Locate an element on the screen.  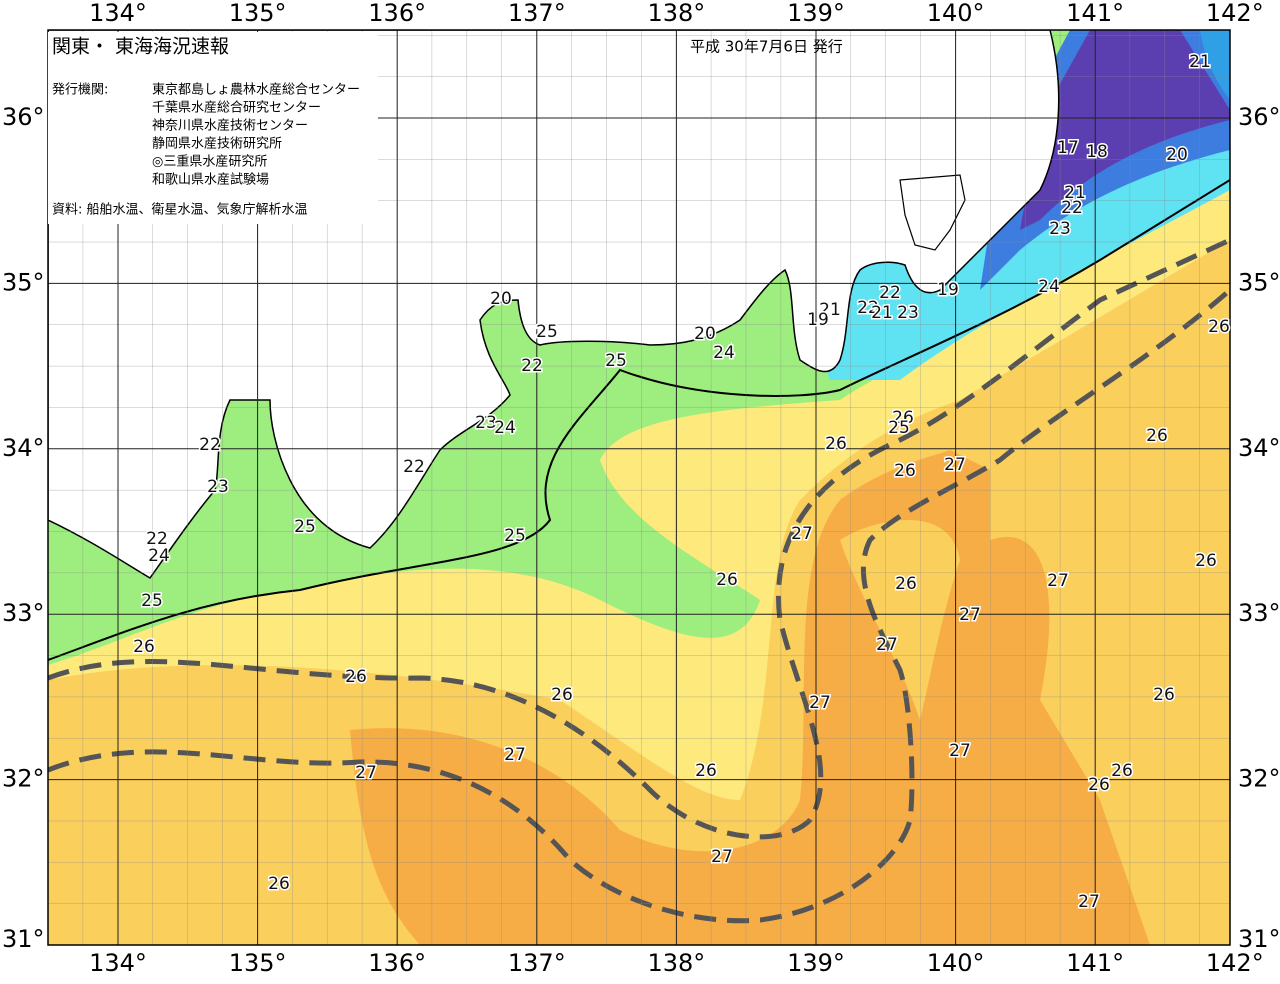
lat-tick-label: 33° is located at coordinates (23, 613).